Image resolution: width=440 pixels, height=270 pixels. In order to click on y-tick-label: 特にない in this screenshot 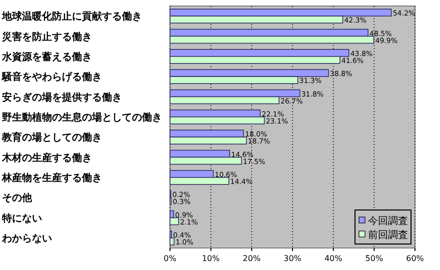, I will do `click(21, 218)`.